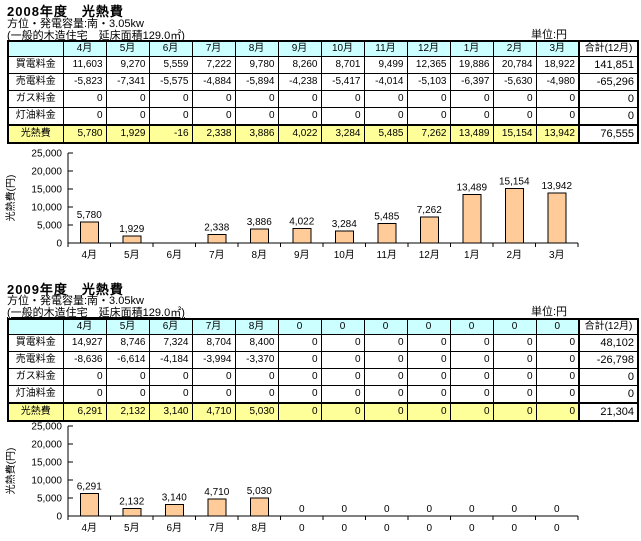  What do you see at coordinates (132, 528) in the screenshot?
I see `category-label: 5月` at bounding box center [132, 528].